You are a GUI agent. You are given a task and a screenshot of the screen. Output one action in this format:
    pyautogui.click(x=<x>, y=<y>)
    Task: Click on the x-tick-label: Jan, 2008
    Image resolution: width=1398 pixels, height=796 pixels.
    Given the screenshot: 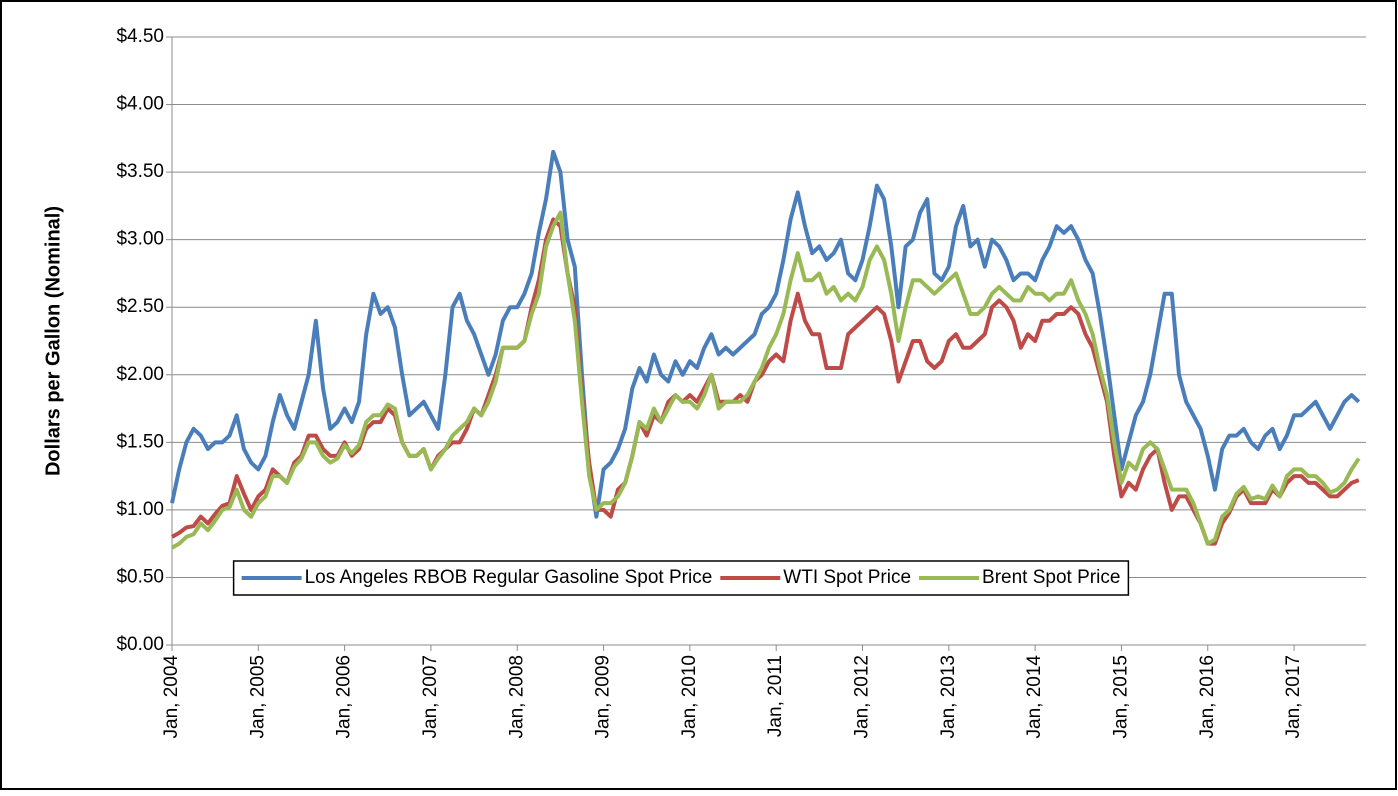 What is the action you would take?
    pyautogui.click(x=516, y=696)
    